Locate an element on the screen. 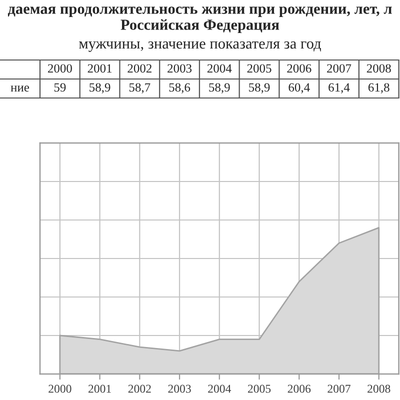 This screenshot has height=400, width=400. x-tick-label: 2000 is located at coordinates (60, 388).